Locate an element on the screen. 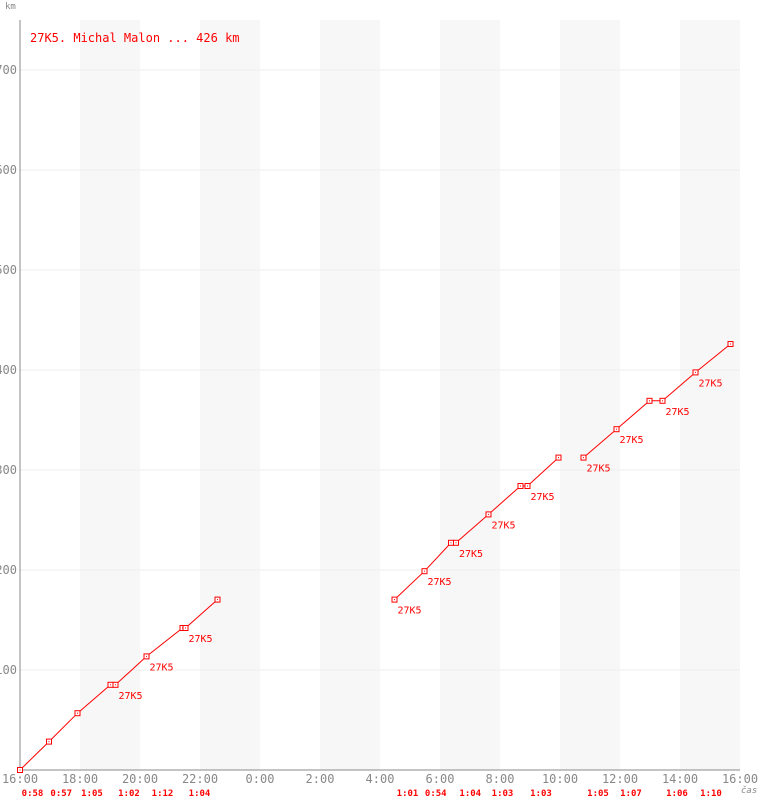  y-tick-label: 400 is located at coordinates (8, 370).